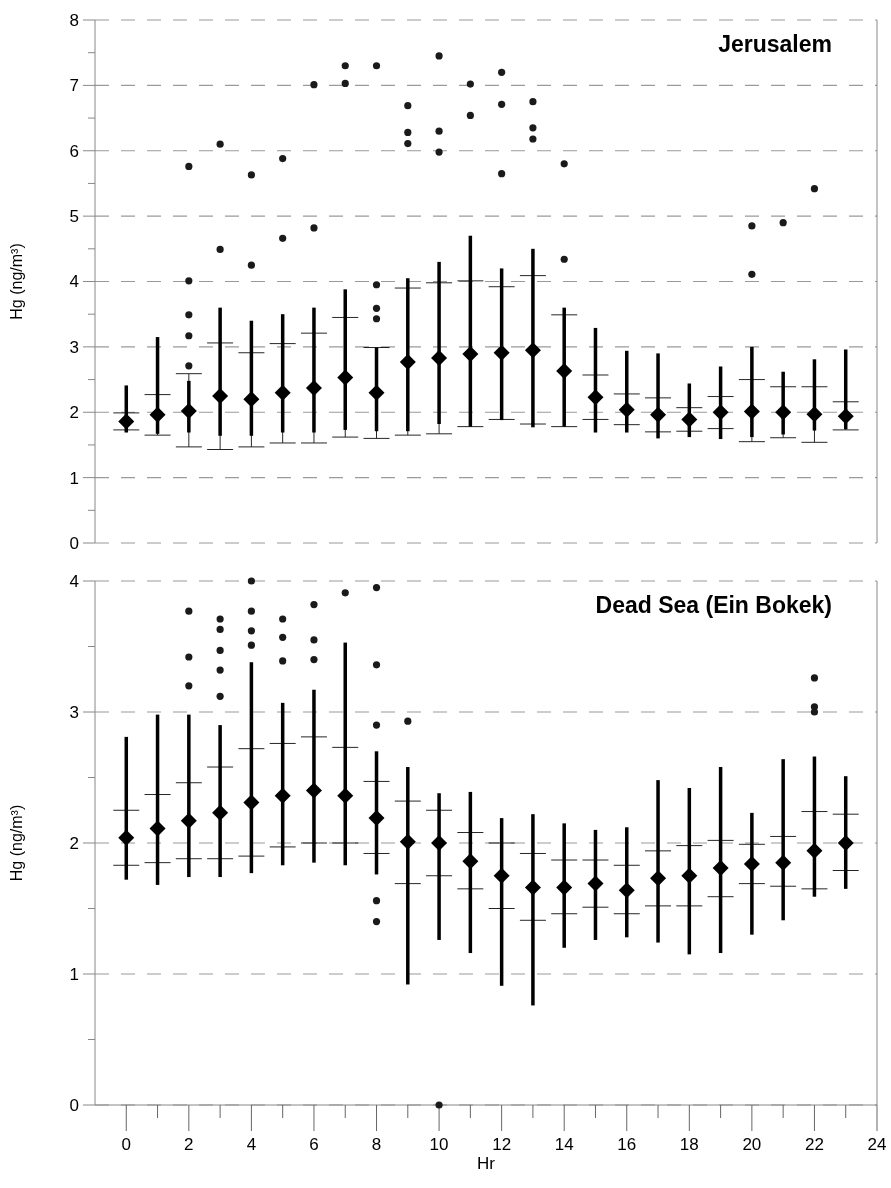 The height and width of the screenshot is (1188, 891). I want to click on y-tick-label: 5, so click(74, 217).